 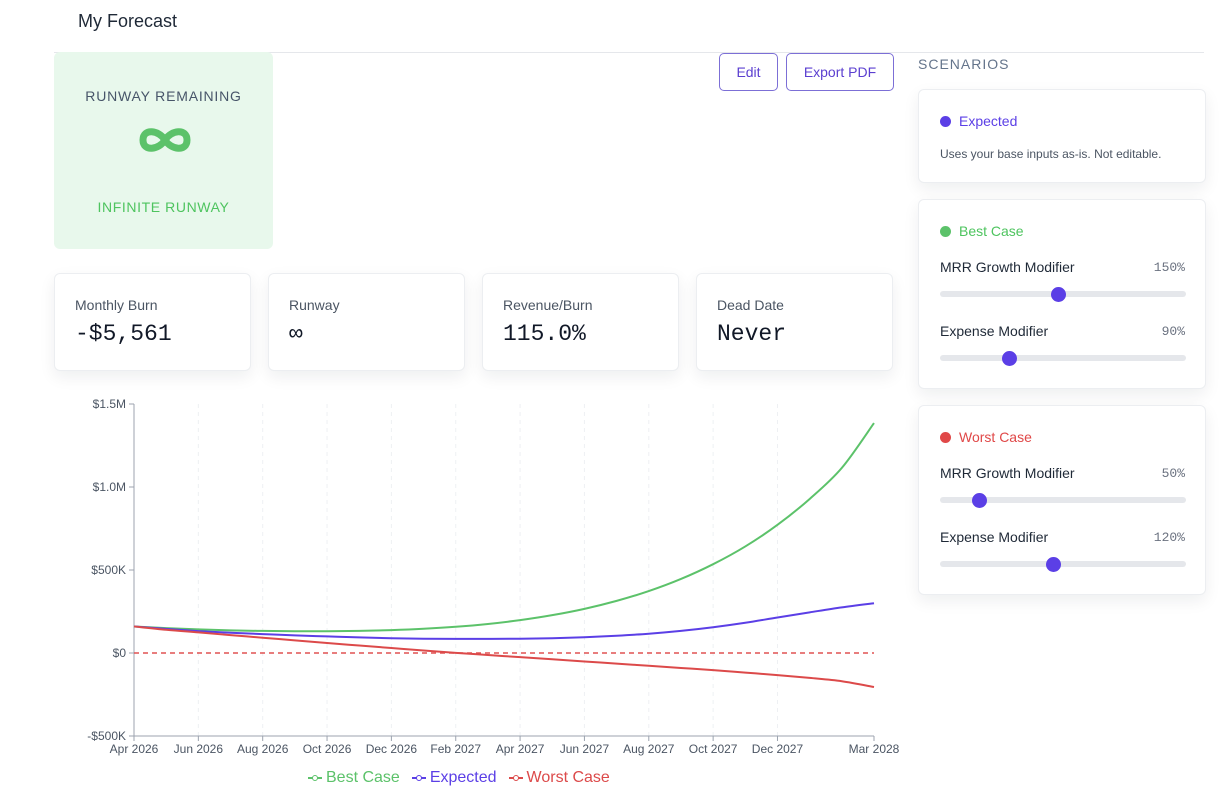 I want to click on x-tick-label: Jun 2027, so click(x=585, y=749).